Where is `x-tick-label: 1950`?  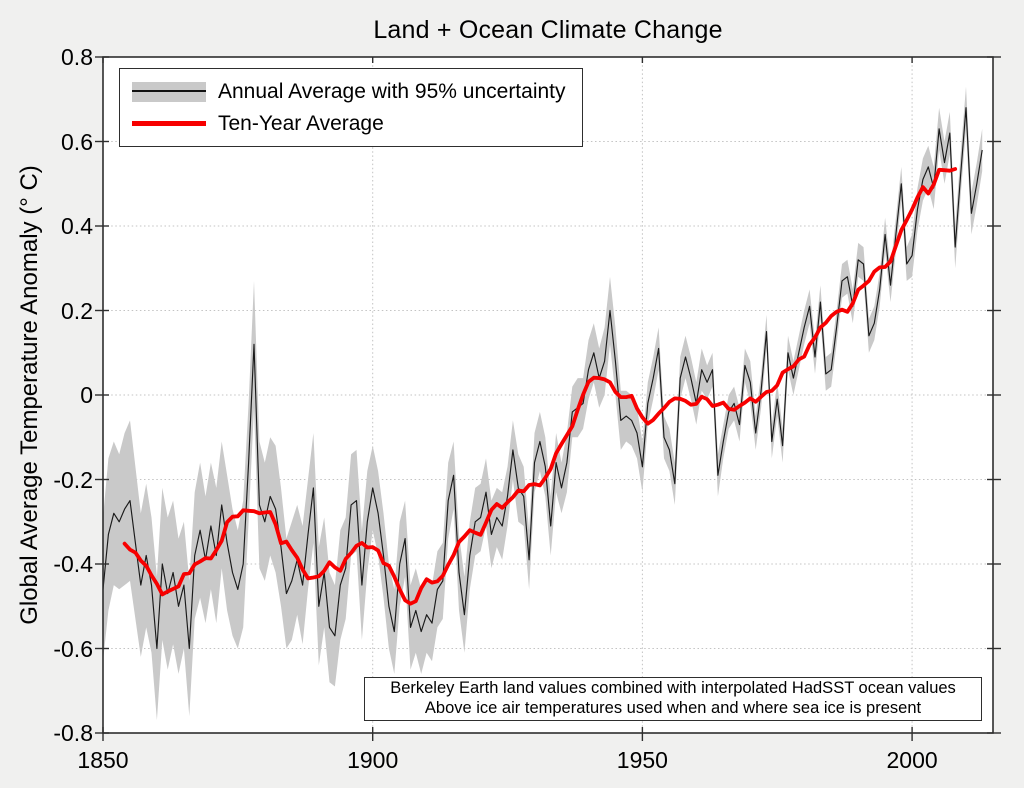
x-tick-label: 1950 is located at coordinates (642, 760).